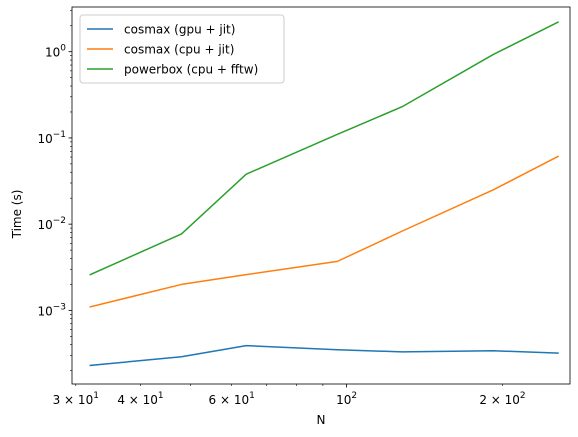 The image size is (578, 437). Describe the element at coordinates (17, 215) in the screenshot. I see `y-axis-label: Time (s)` at that location.